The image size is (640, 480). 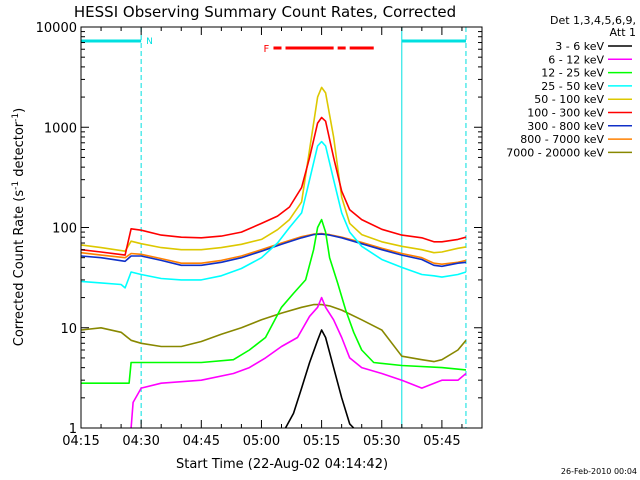 I want to click on legend-entry-label: 12 - 25 keV, so click(x=572, y=73).